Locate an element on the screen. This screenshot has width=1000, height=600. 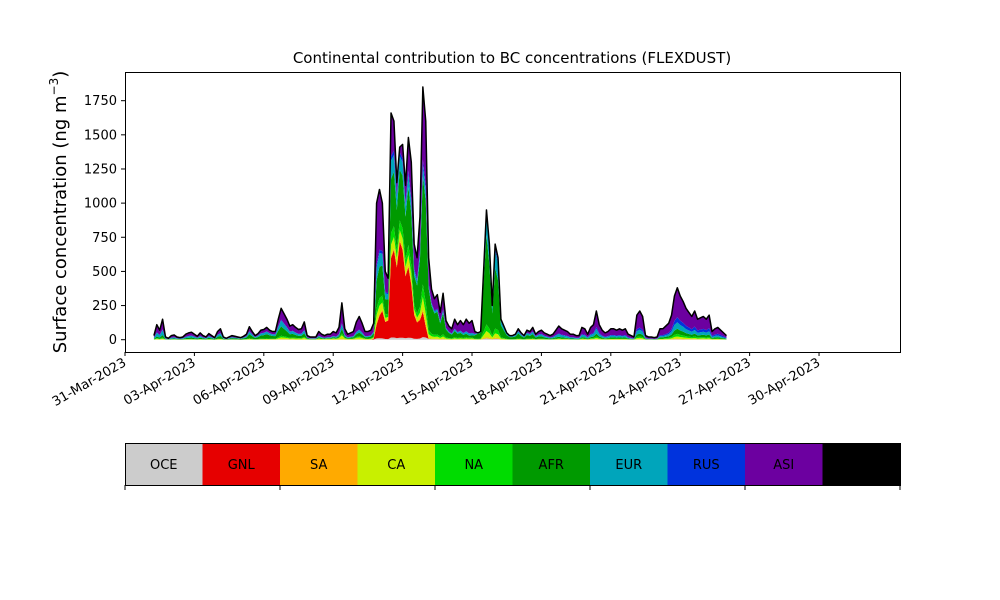
legend-swatch-na is located at coordinates (474, 464).